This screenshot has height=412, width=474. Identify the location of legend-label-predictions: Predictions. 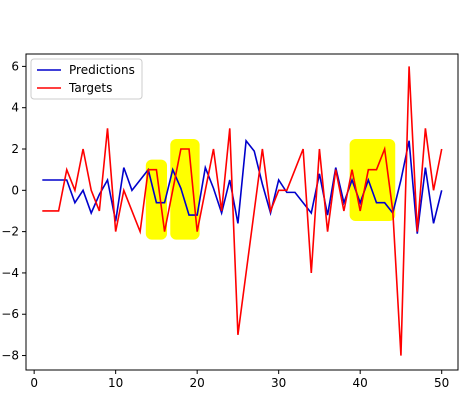
(102, 70).